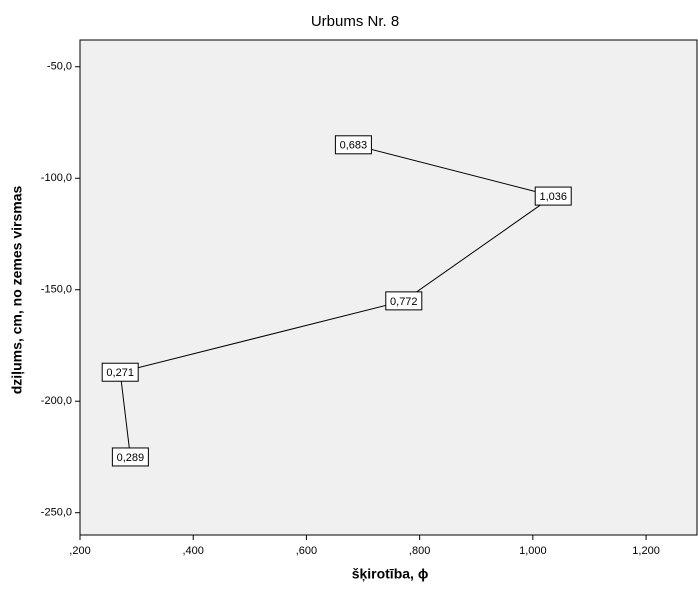  I want to click on x-tick-label: 1,000, so click(533, 551).